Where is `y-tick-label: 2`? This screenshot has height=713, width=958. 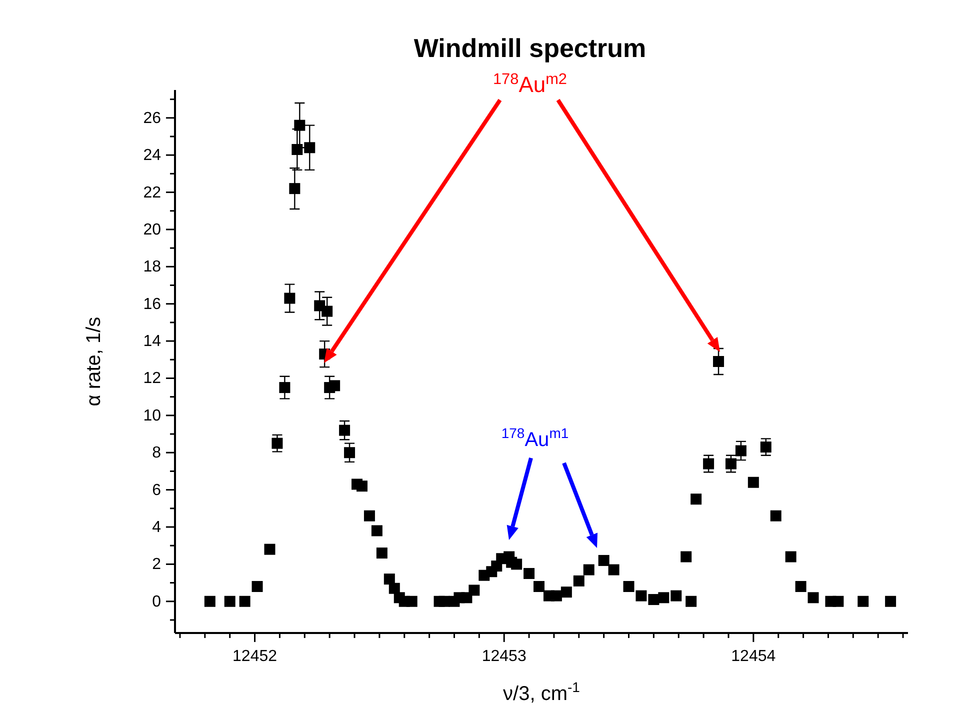 y-tick-label: 2 is located at coordinates (157, 565).